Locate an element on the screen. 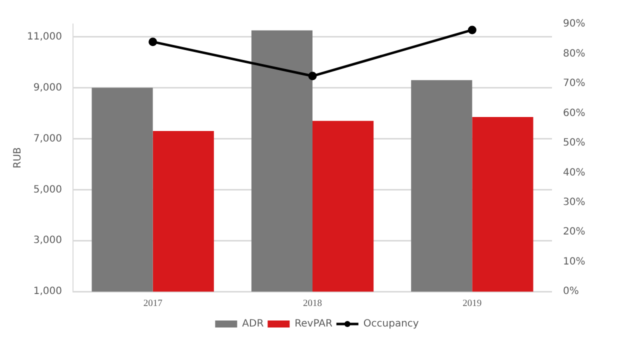 The width and height of the screenshot is (622, 347). legend-label: Occupancy is located at coordinates (391, 324).